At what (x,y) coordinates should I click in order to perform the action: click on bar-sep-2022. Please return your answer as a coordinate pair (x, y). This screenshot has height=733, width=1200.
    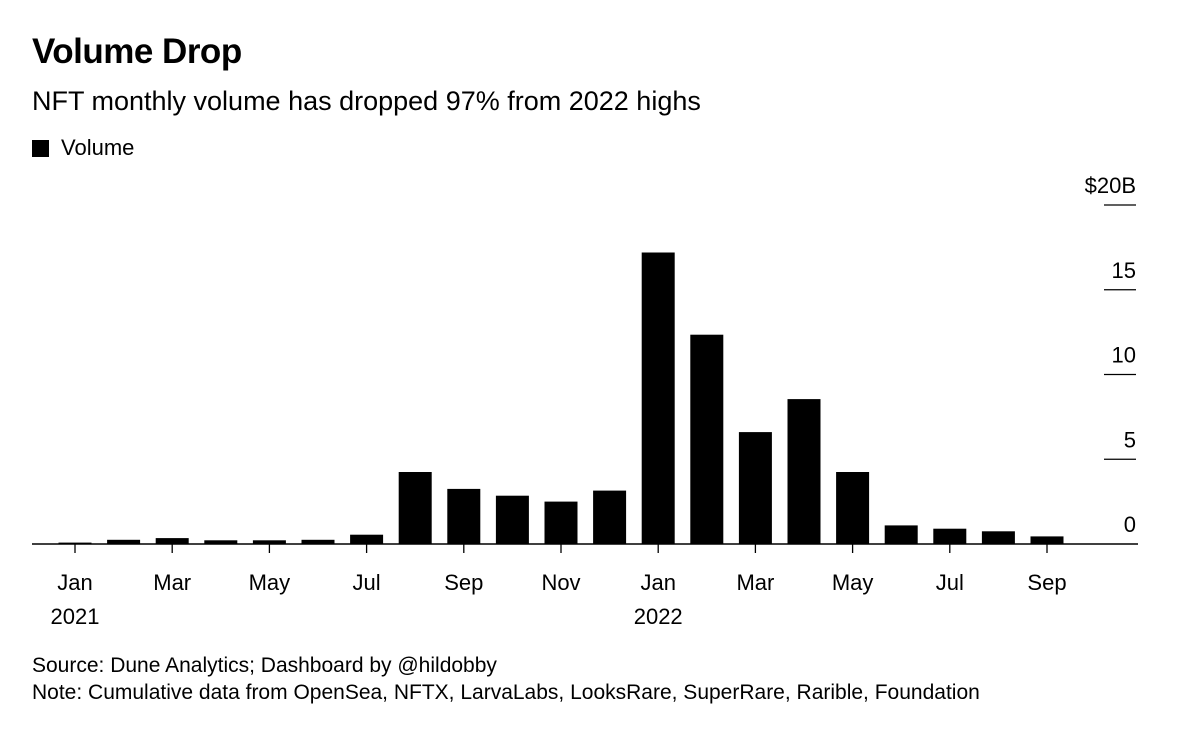
    Looking at the image, I should click on (1047, 540).